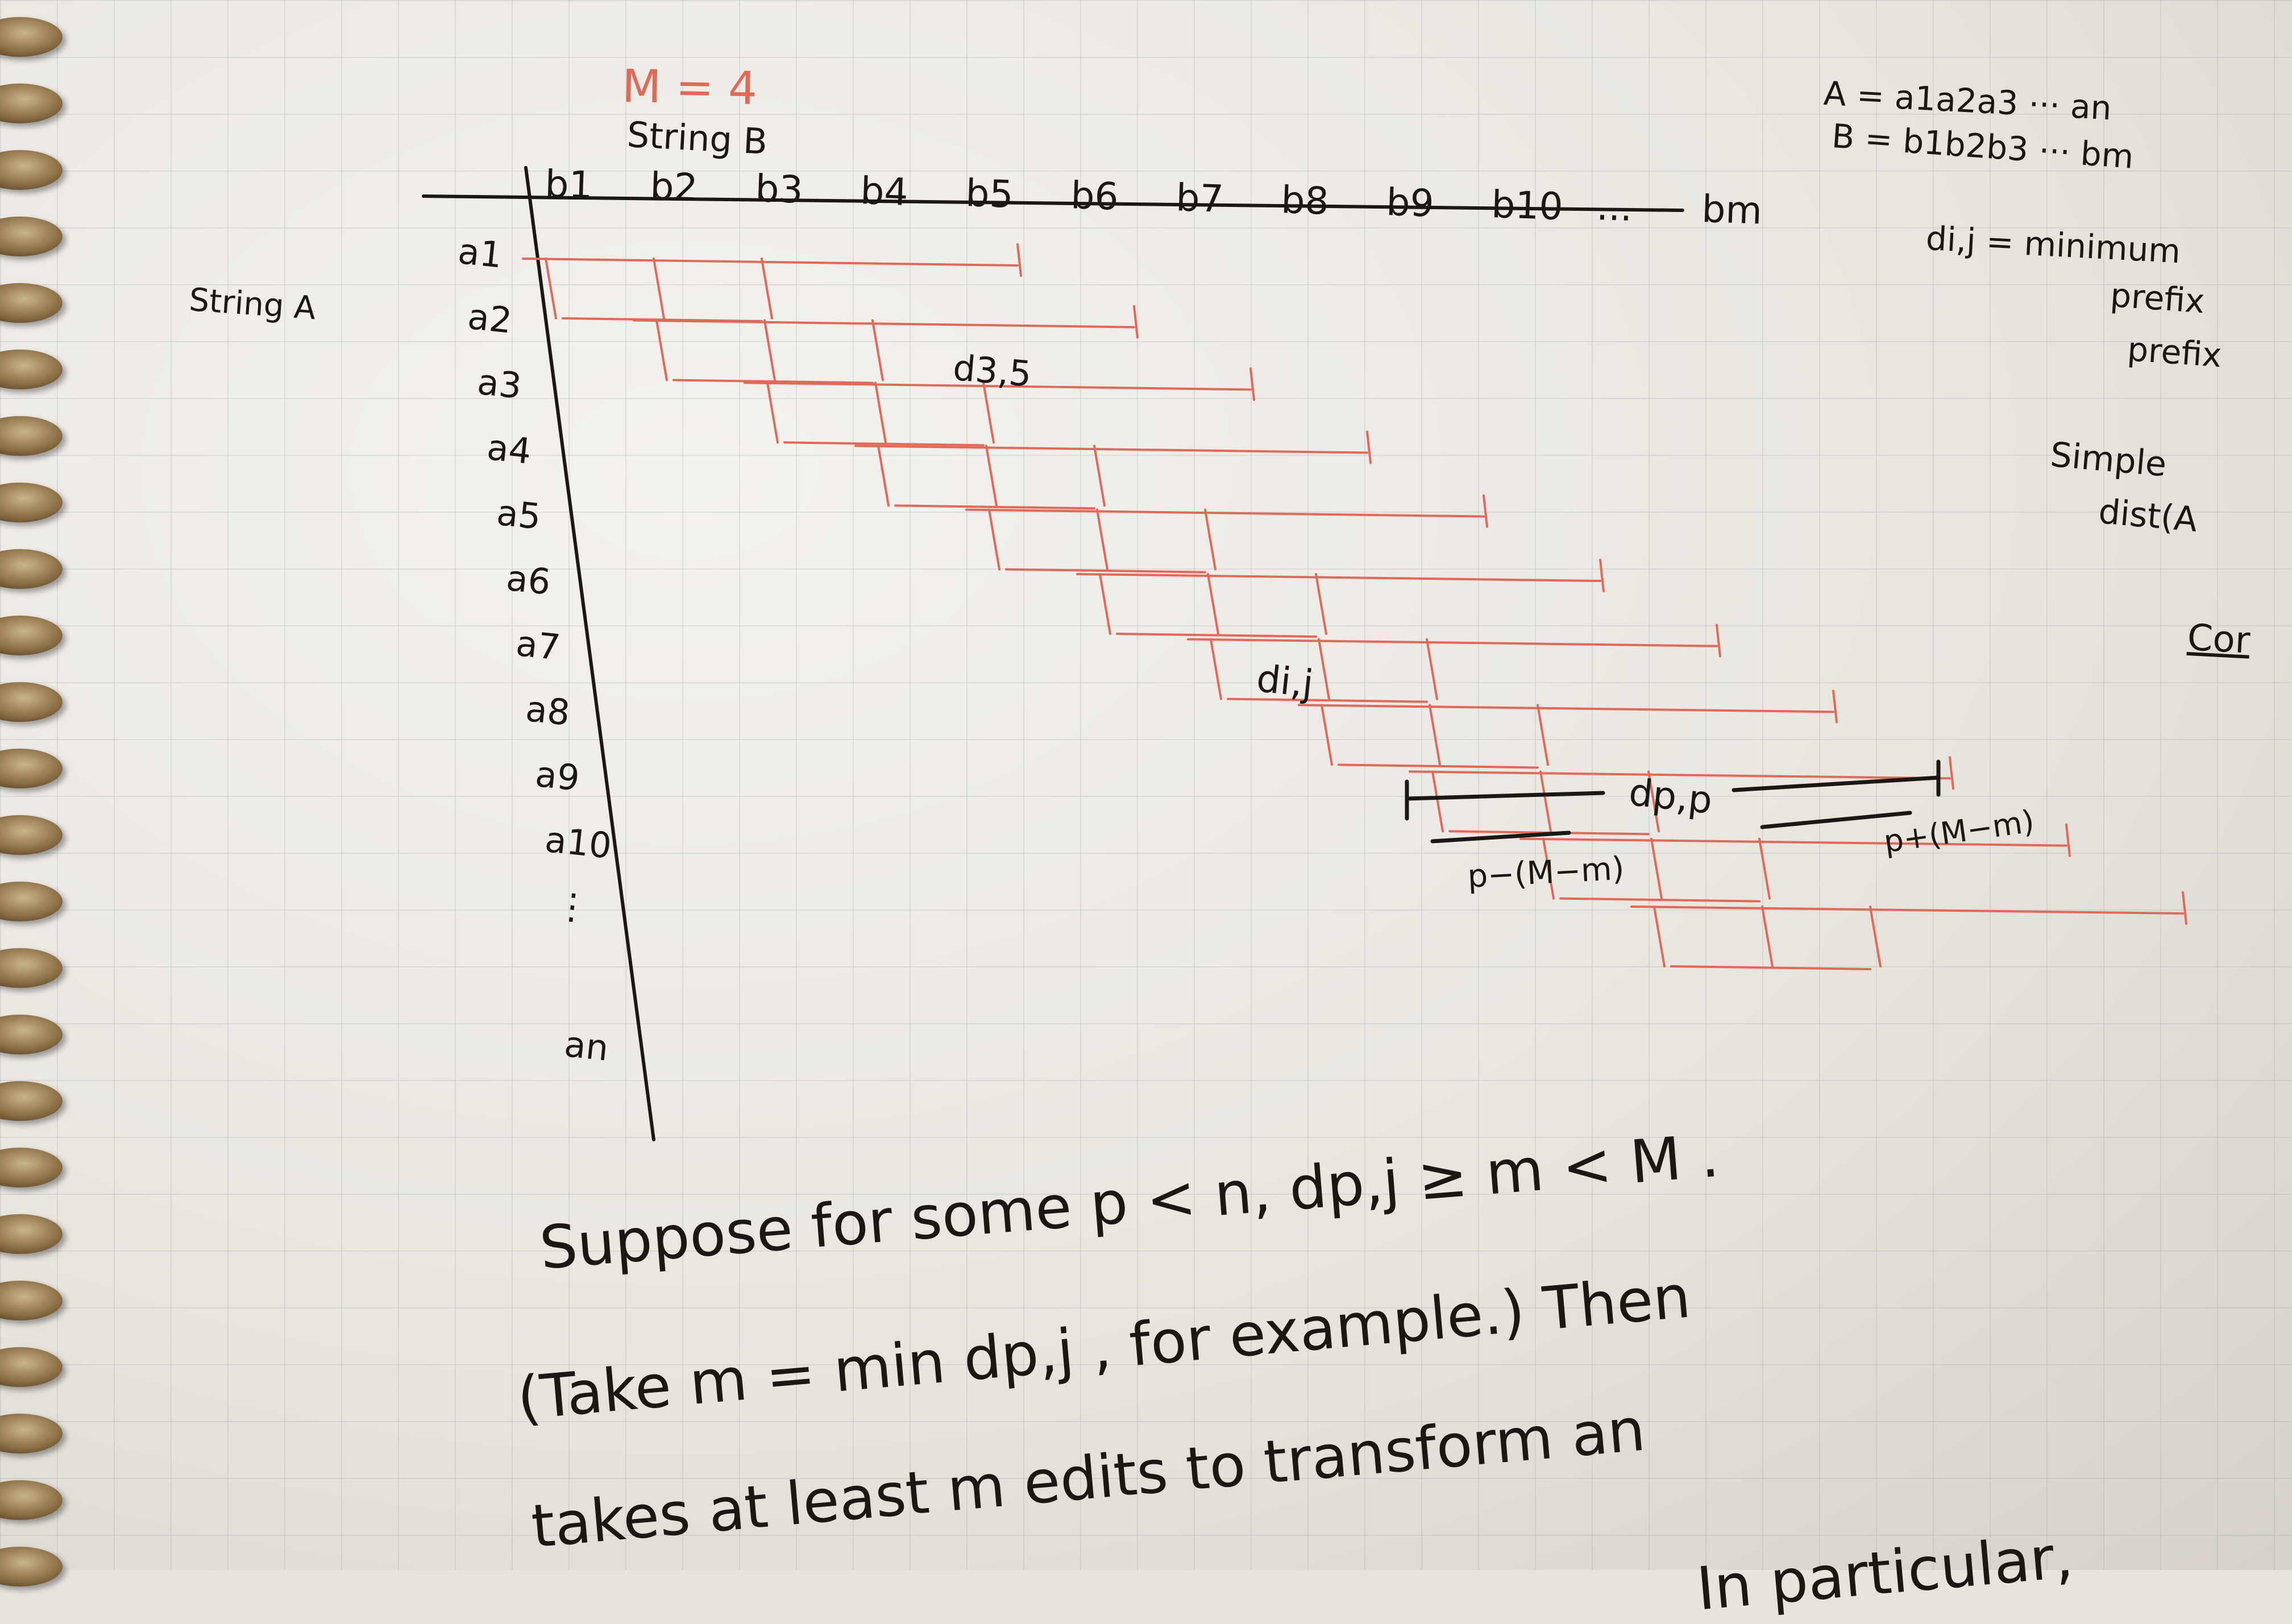 The image size is (2292, 1624). I want to click on a-row-label: a7, so click(538, 645).